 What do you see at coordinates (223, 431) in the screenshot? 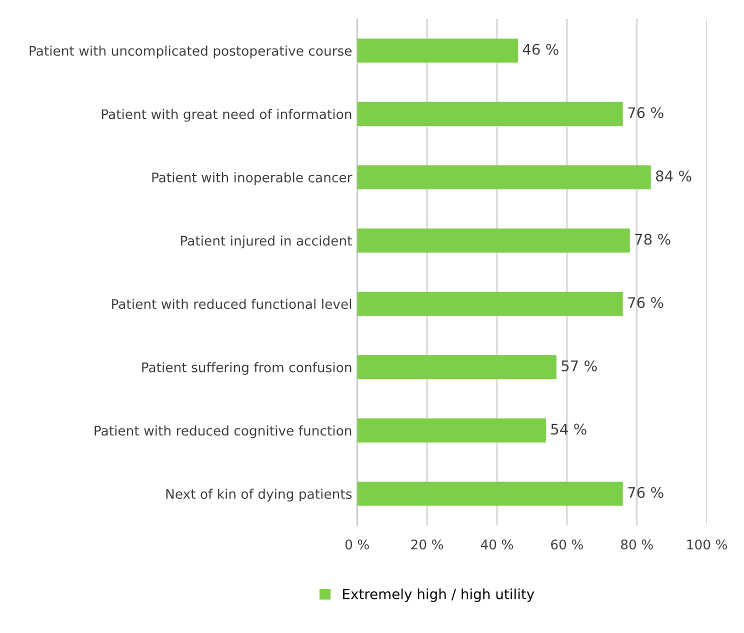
I see `y-tick-label: Patient with reduced cognitive function` at bounding box center [223, 431].